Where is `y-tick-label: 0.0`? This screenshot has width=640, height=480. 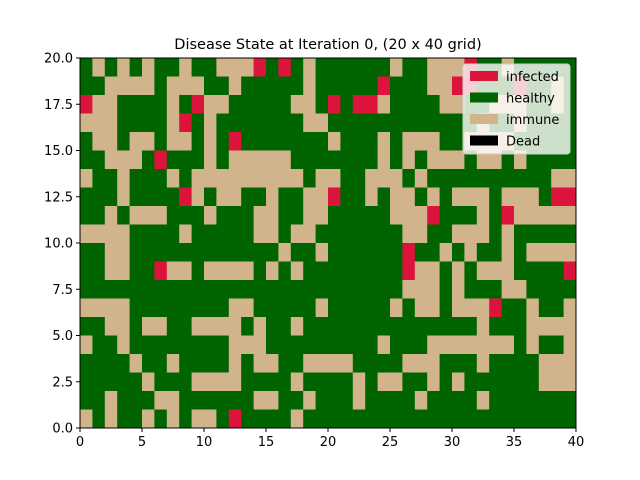 y-tick-label: 0.0 is located at coordinates (62, 429).